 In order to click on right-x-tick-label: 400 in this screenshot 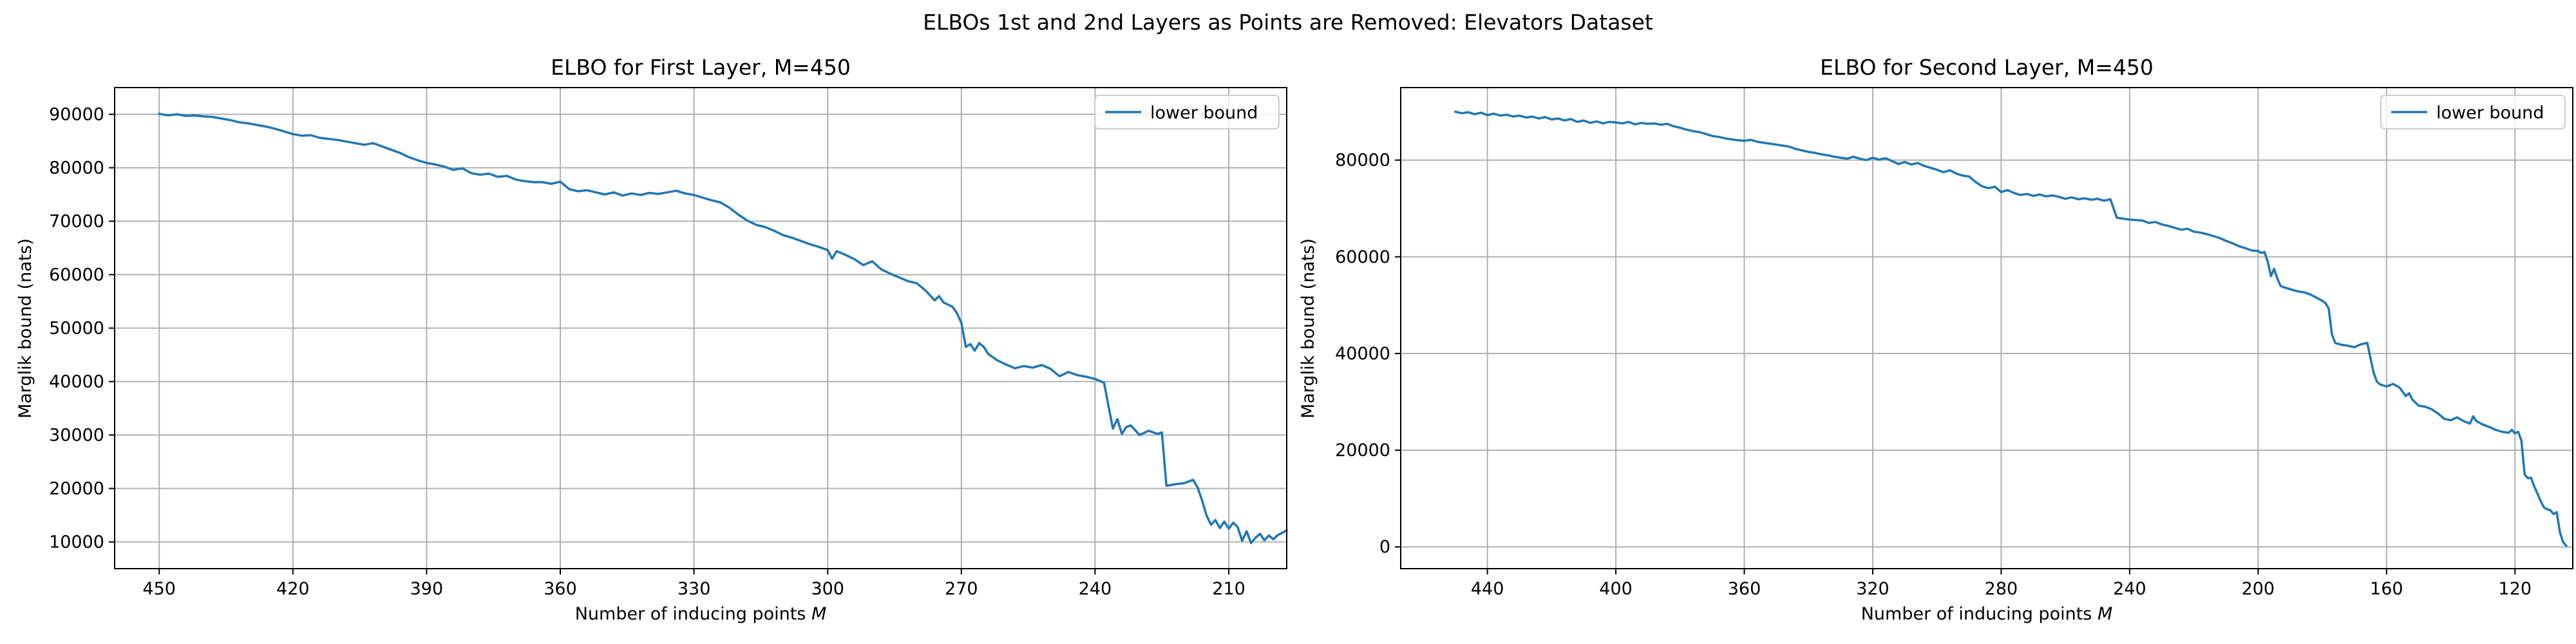, I will do `click(1616, 589)`.